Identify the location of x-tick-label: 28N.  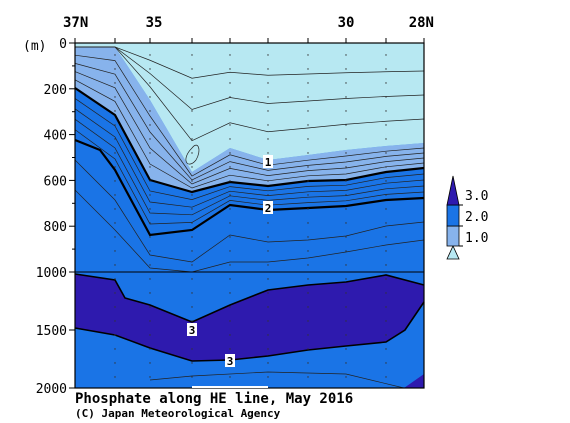
(421, 23).